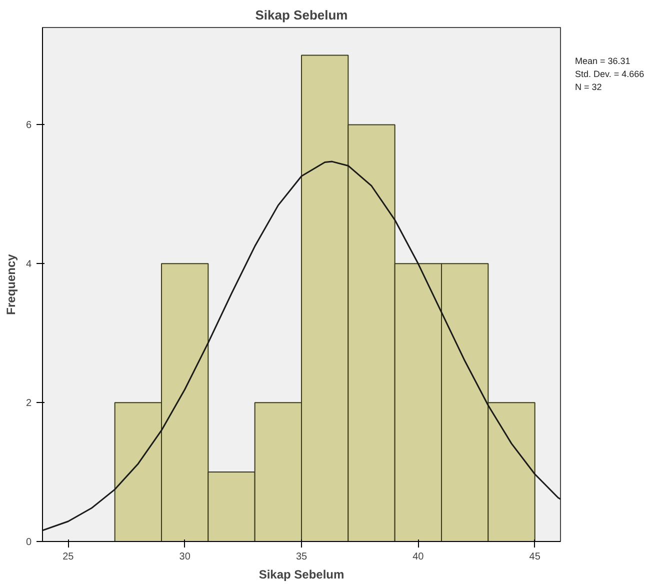 Image resolution: width=671 pixels, height=584 pixels. I want to click on x-tick-label: 45, so click(535, 557).